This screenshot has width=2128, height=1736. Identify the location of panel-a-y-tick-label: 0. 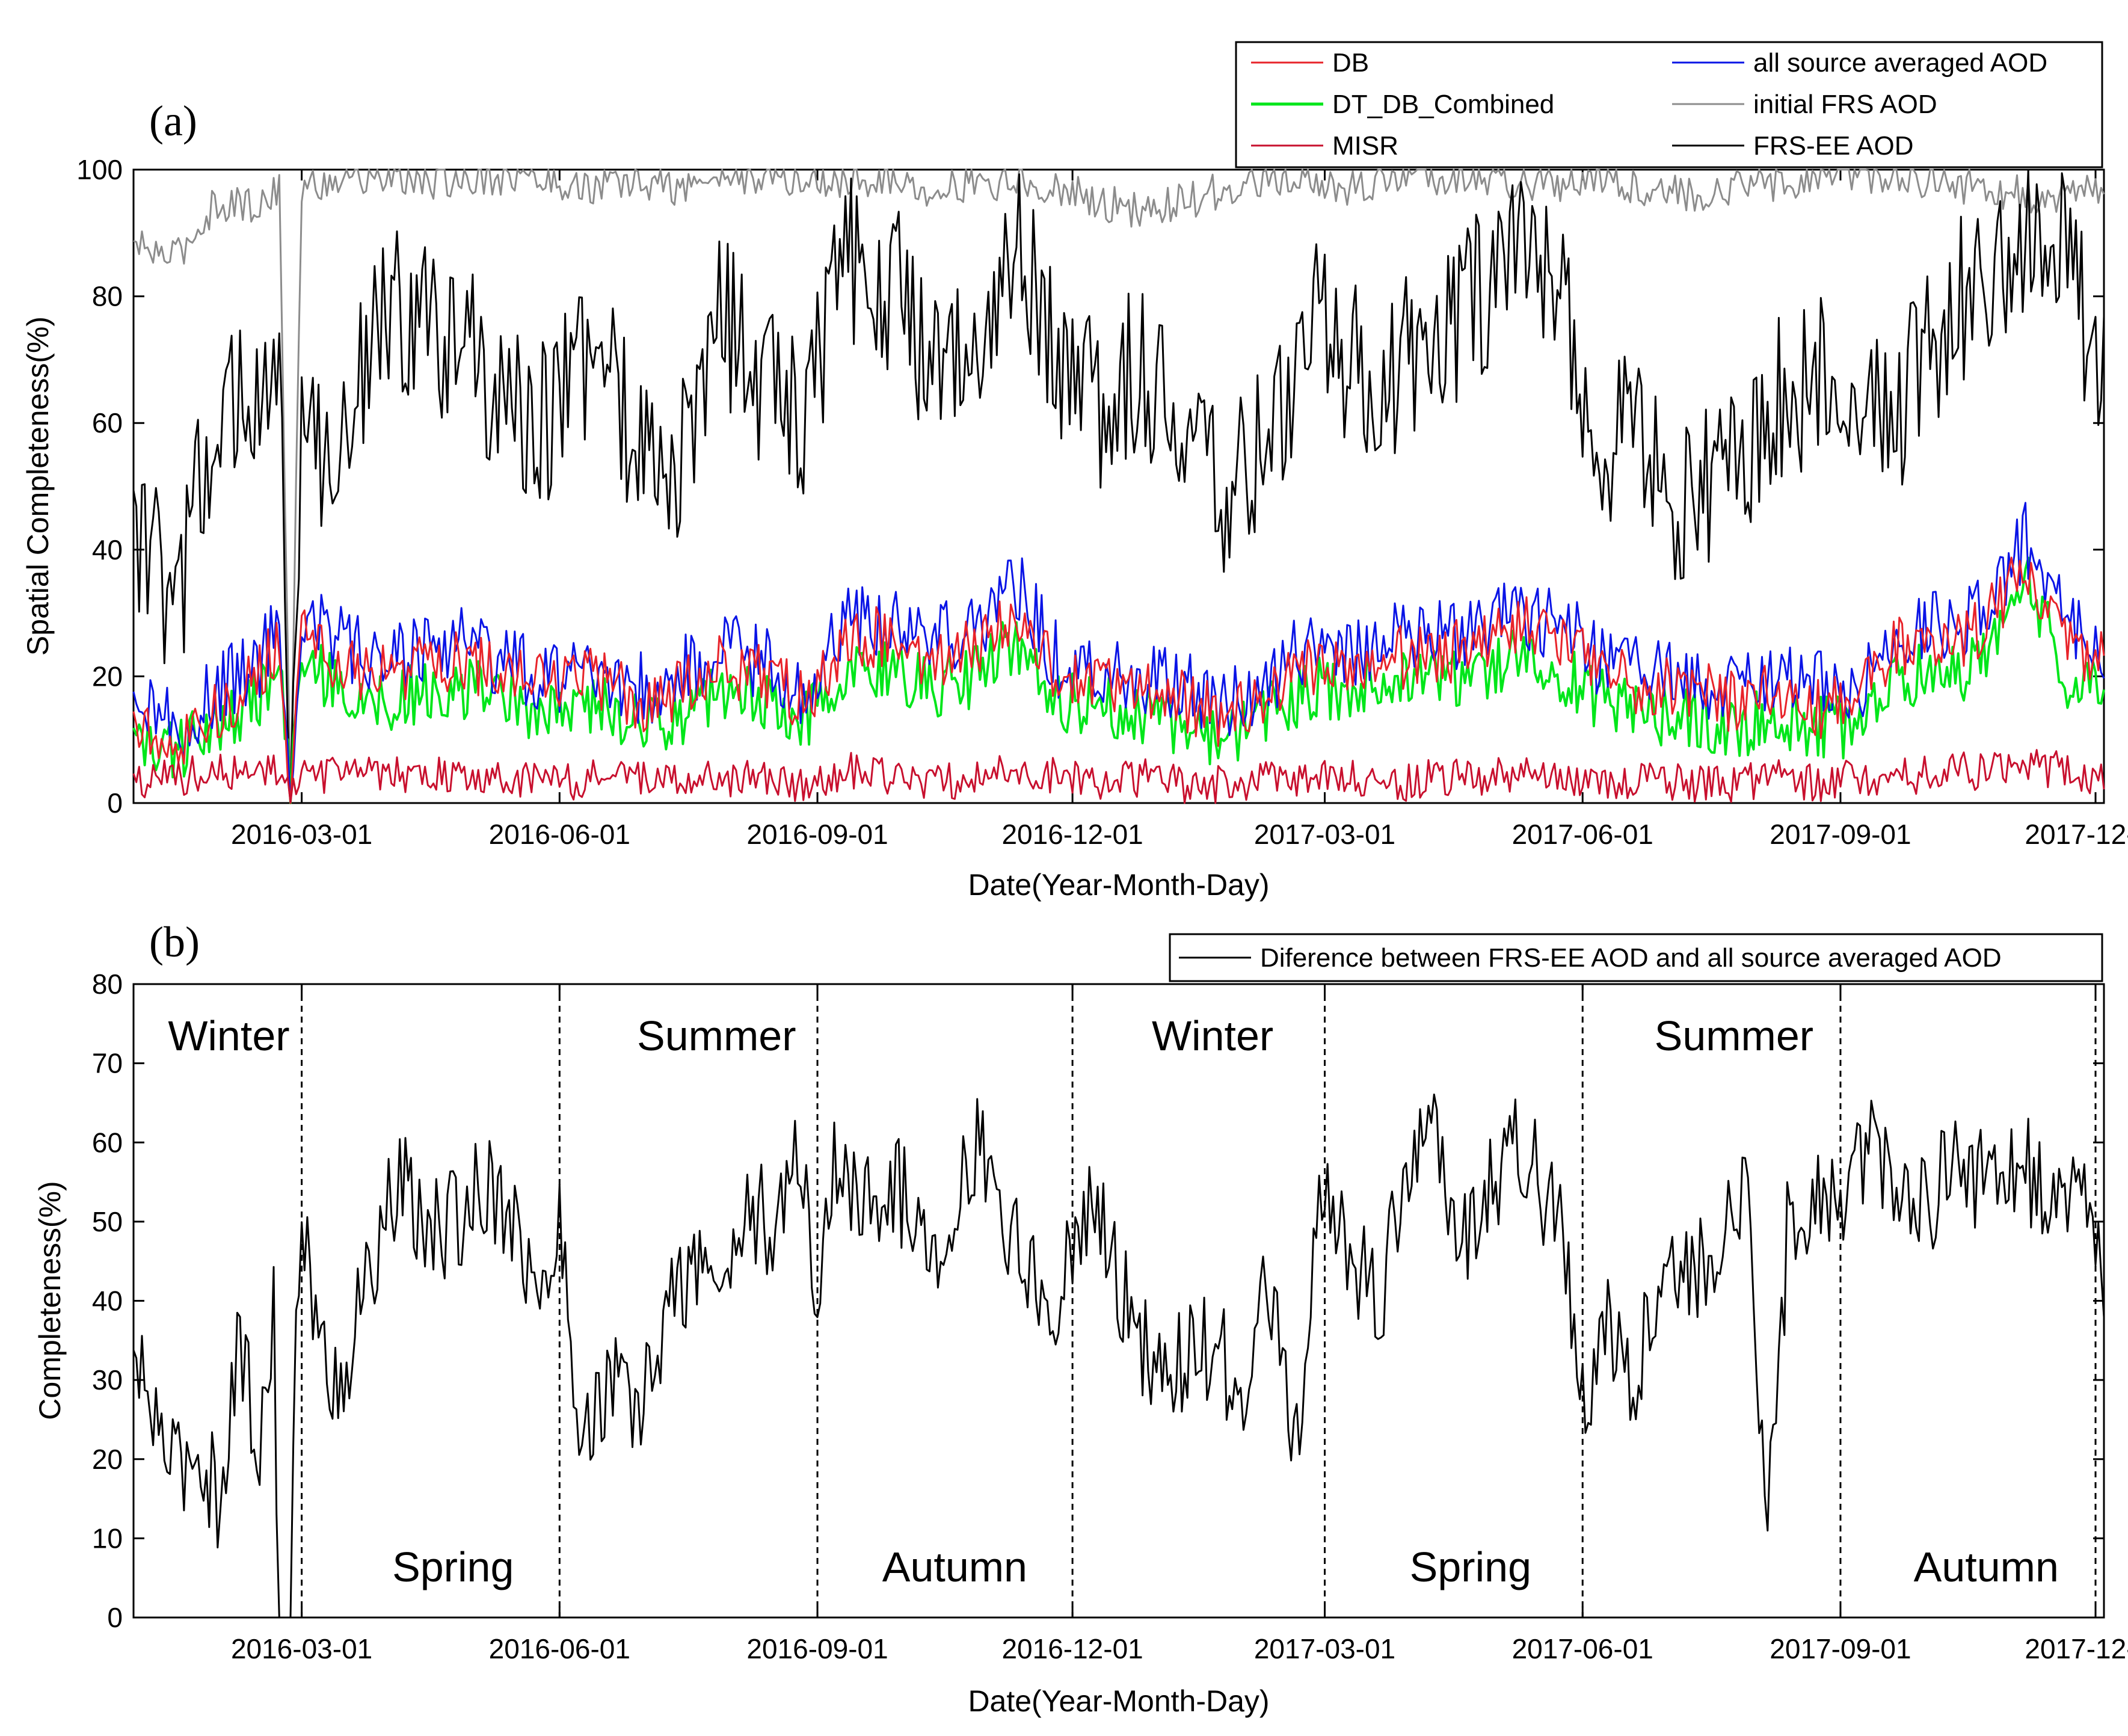
(115, 803).